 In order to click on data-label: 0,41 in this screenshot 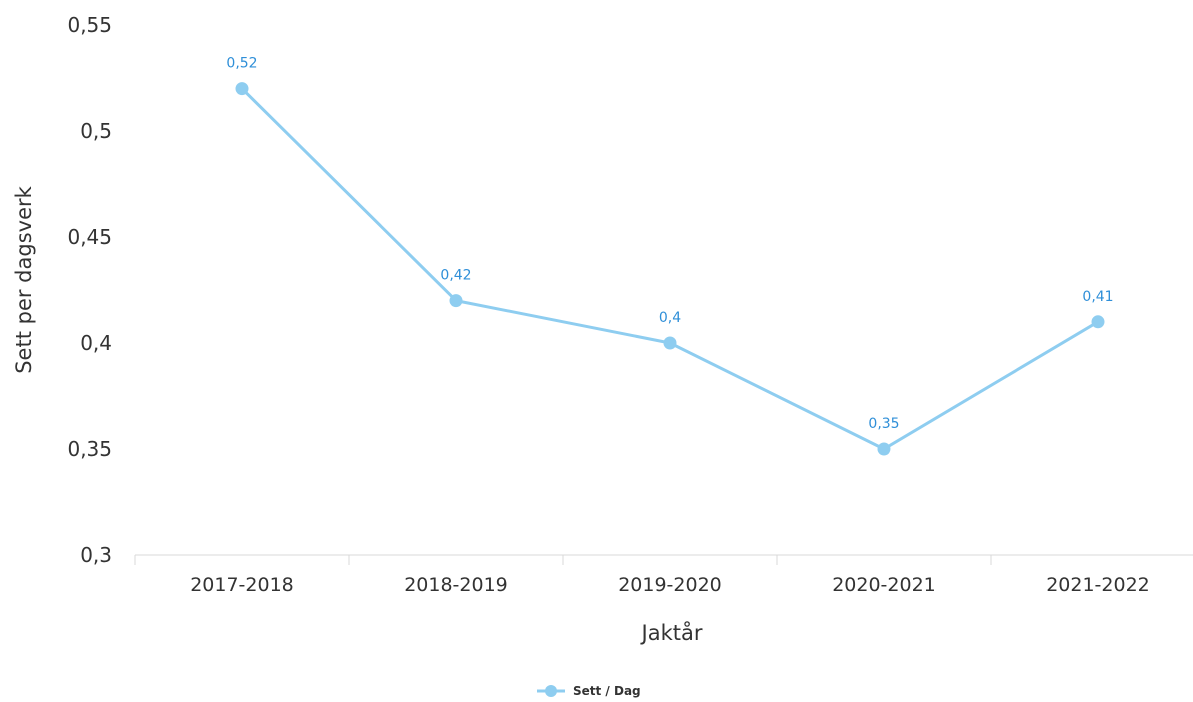, I will do `click(1097, 297)`.